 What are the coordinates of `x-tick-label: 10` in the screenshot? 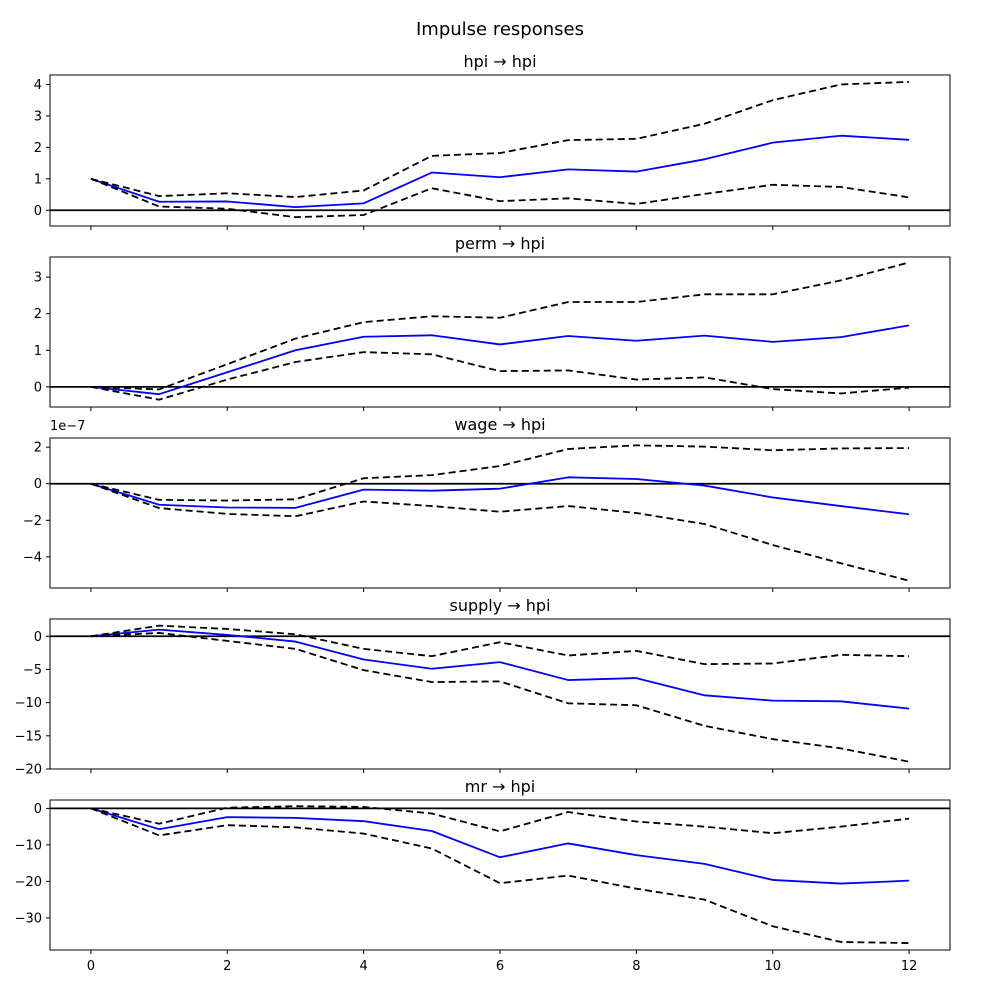 It's located at (772, 966).